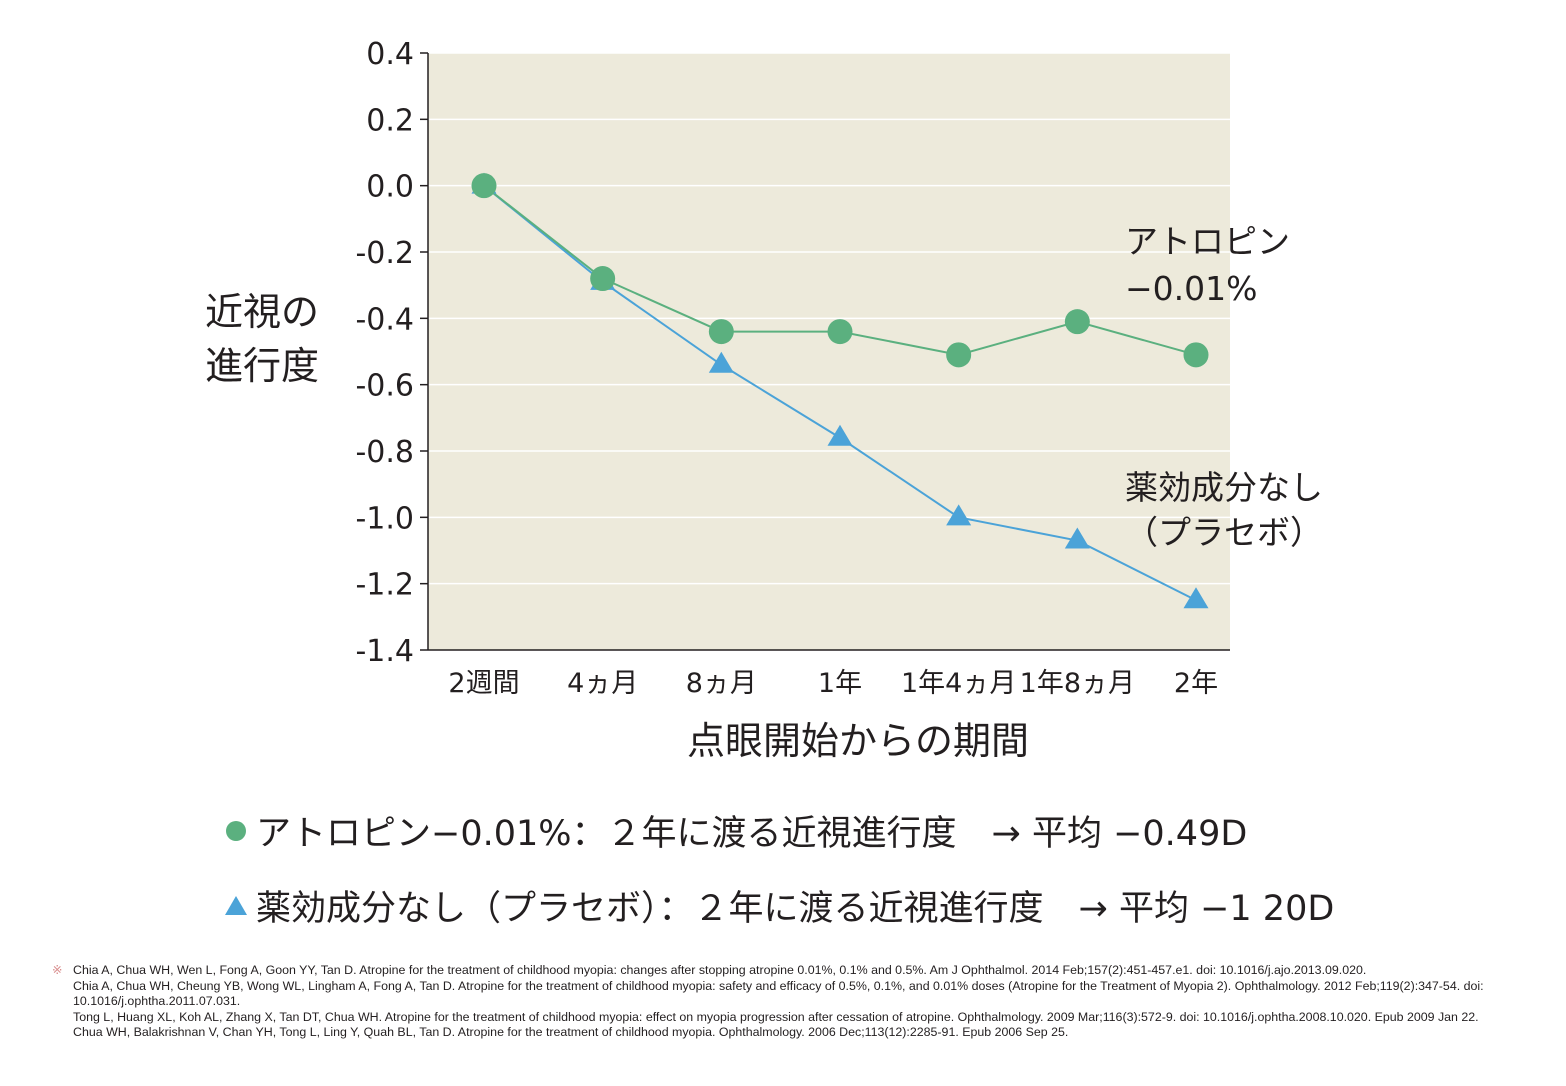 The height and width of the screenshot is (1086, 1566). What do you see at coordinates (384, 585) in the screenshot?
I see `y-tick-label: -1.2` at bounding box center [384, 585].